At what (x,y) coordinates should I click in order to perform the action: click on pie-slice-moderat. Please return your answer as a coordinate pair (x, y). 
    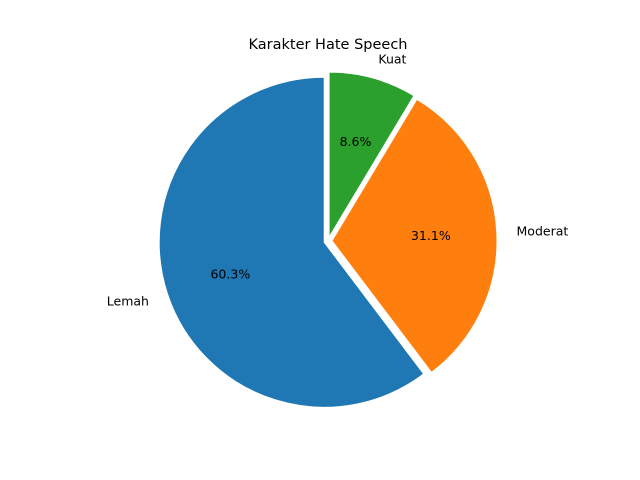
    Looking at the image, I should click on (414, 235).